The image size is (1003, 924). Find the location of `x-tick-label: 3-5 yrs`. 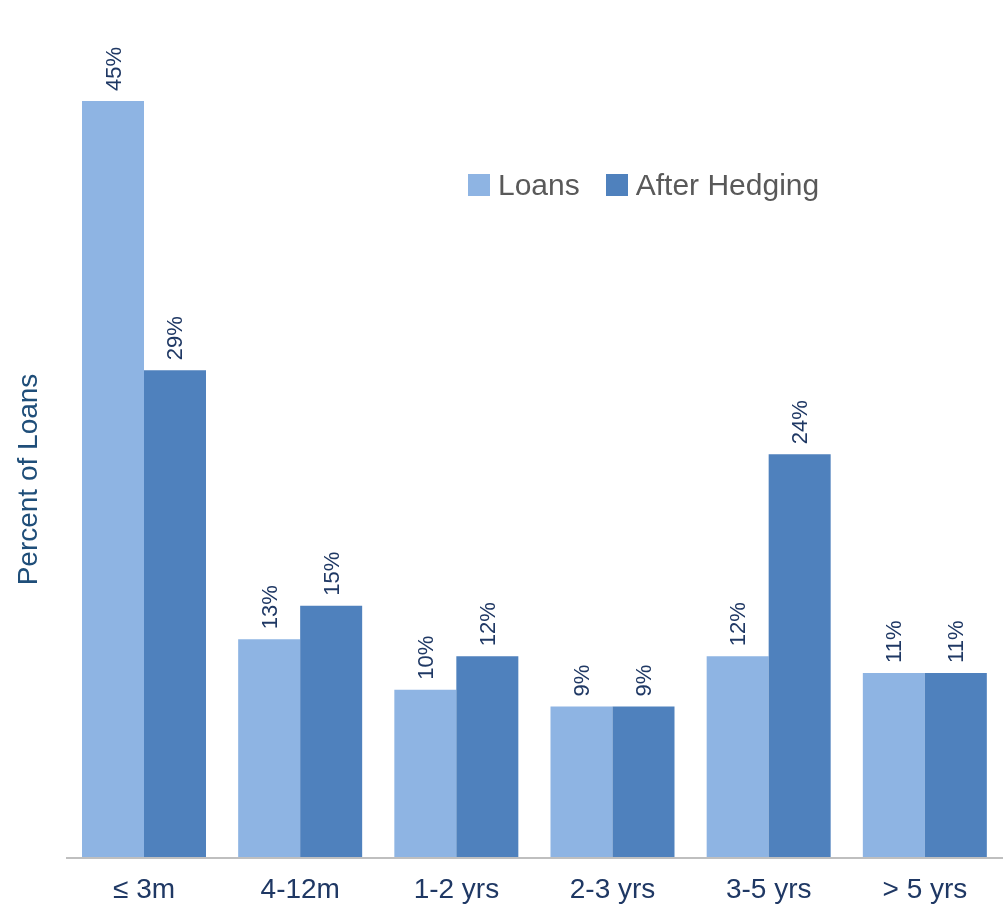

x-tick-label: 3-5 yrs is located at coordinates (768, 888).